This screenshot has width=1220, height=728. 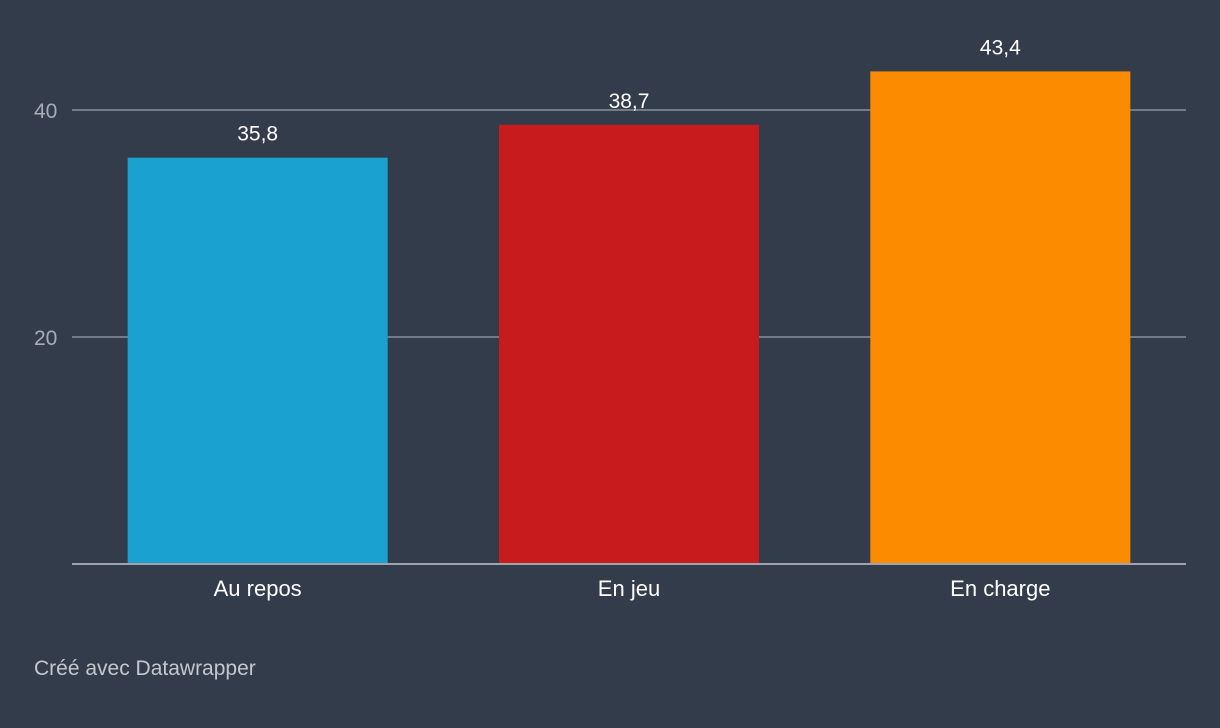 I want to click on category-label-en-charge: En charge, so click(x=1000, y=588).